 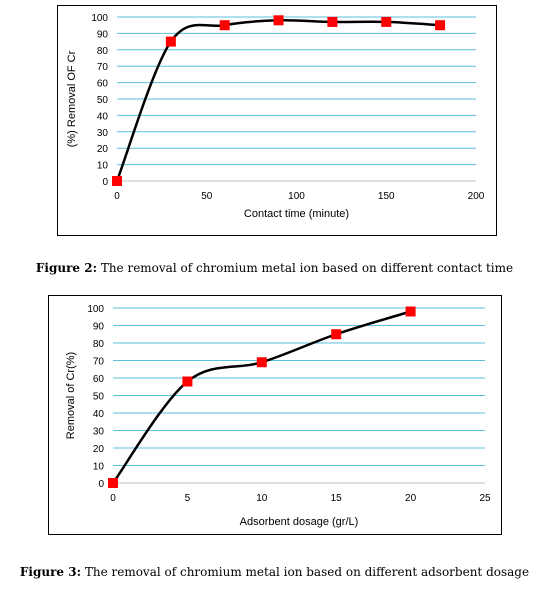 I want to click on y-axis-title: Removal of Cr(%), so click(x=71, y=395).